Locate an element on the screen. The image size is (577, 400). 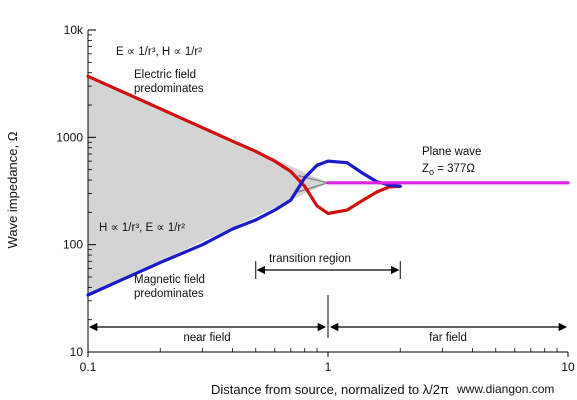
x-tick-label: 0.1 is located at coordinates (88, 367).